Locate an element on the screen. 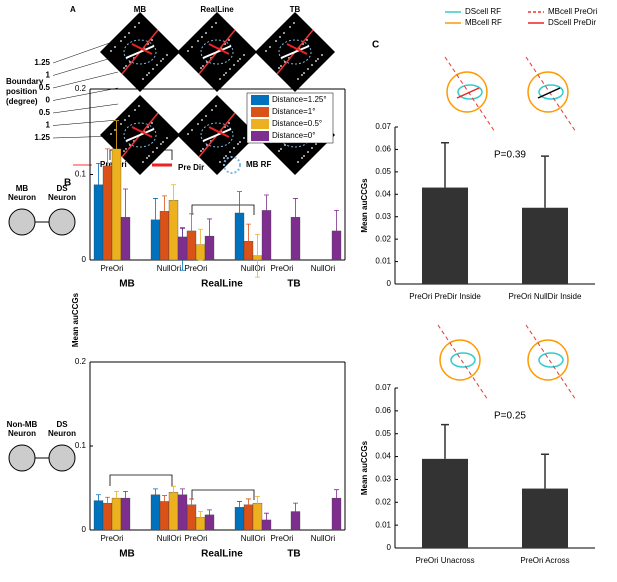 This screenshot has width=617, height=582. mb-rf is located at coordinates (460, 360).